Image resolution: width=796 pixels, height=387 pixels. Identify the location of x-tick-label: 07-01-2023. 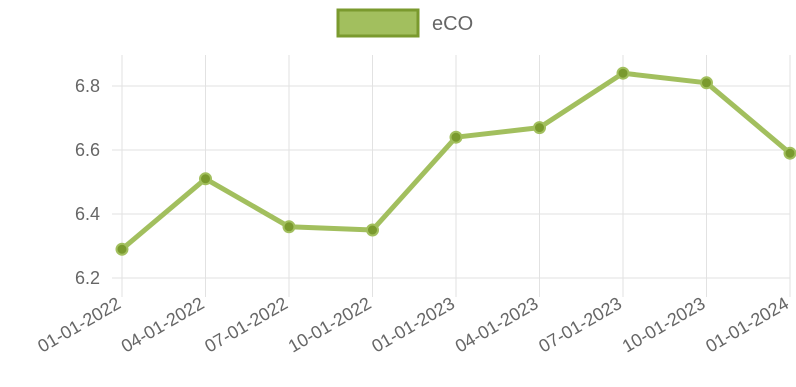
(580, 324).